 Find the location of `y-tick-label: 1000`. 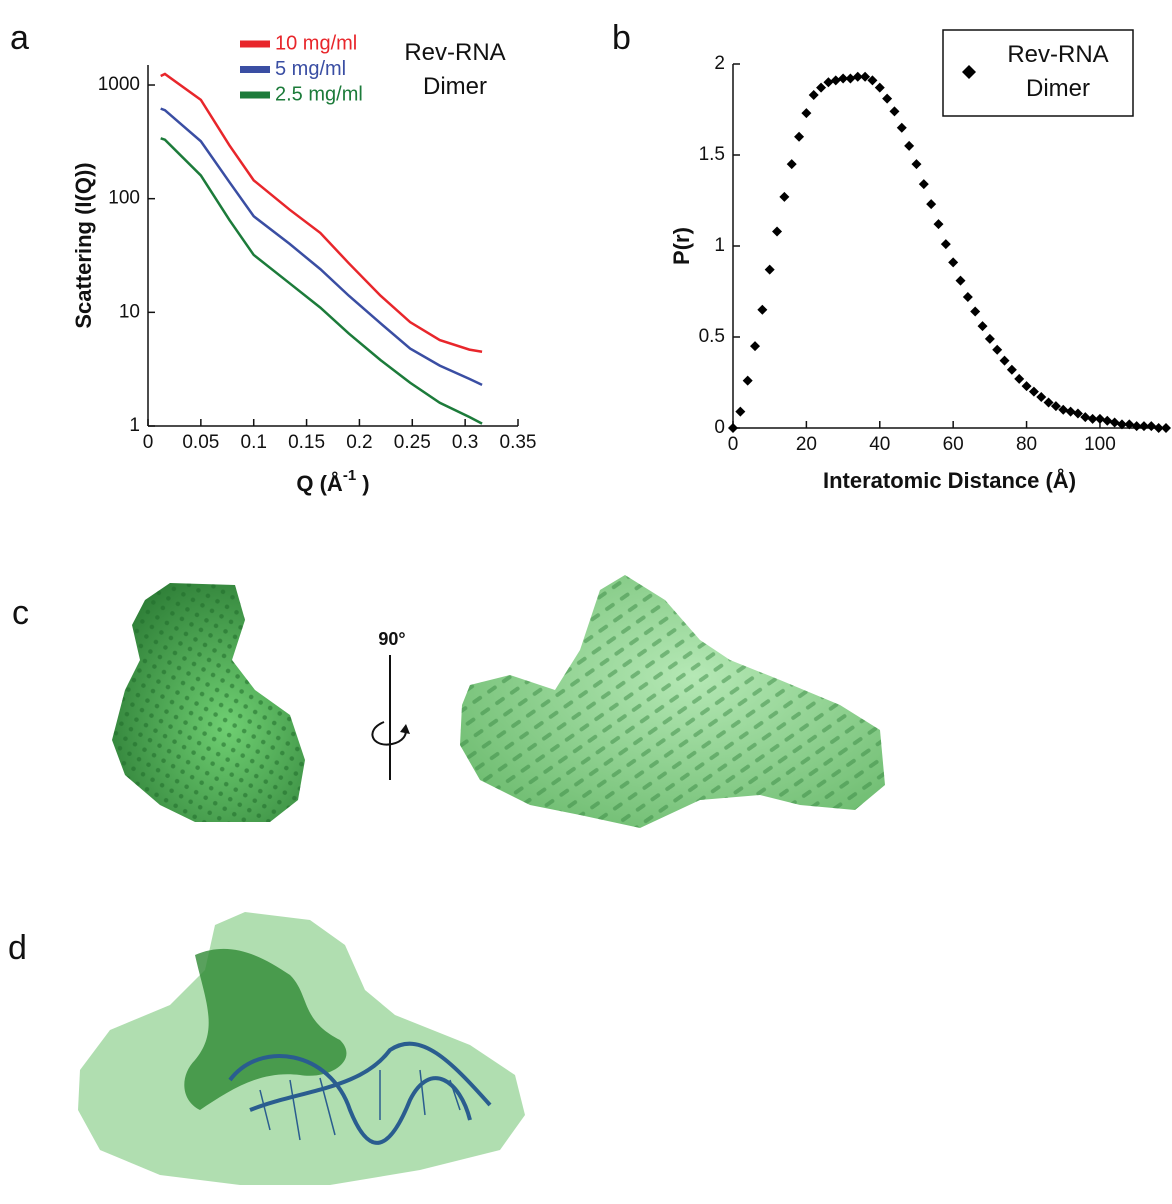

y-tick-label: 1000 is located at coordinates (119, 84).